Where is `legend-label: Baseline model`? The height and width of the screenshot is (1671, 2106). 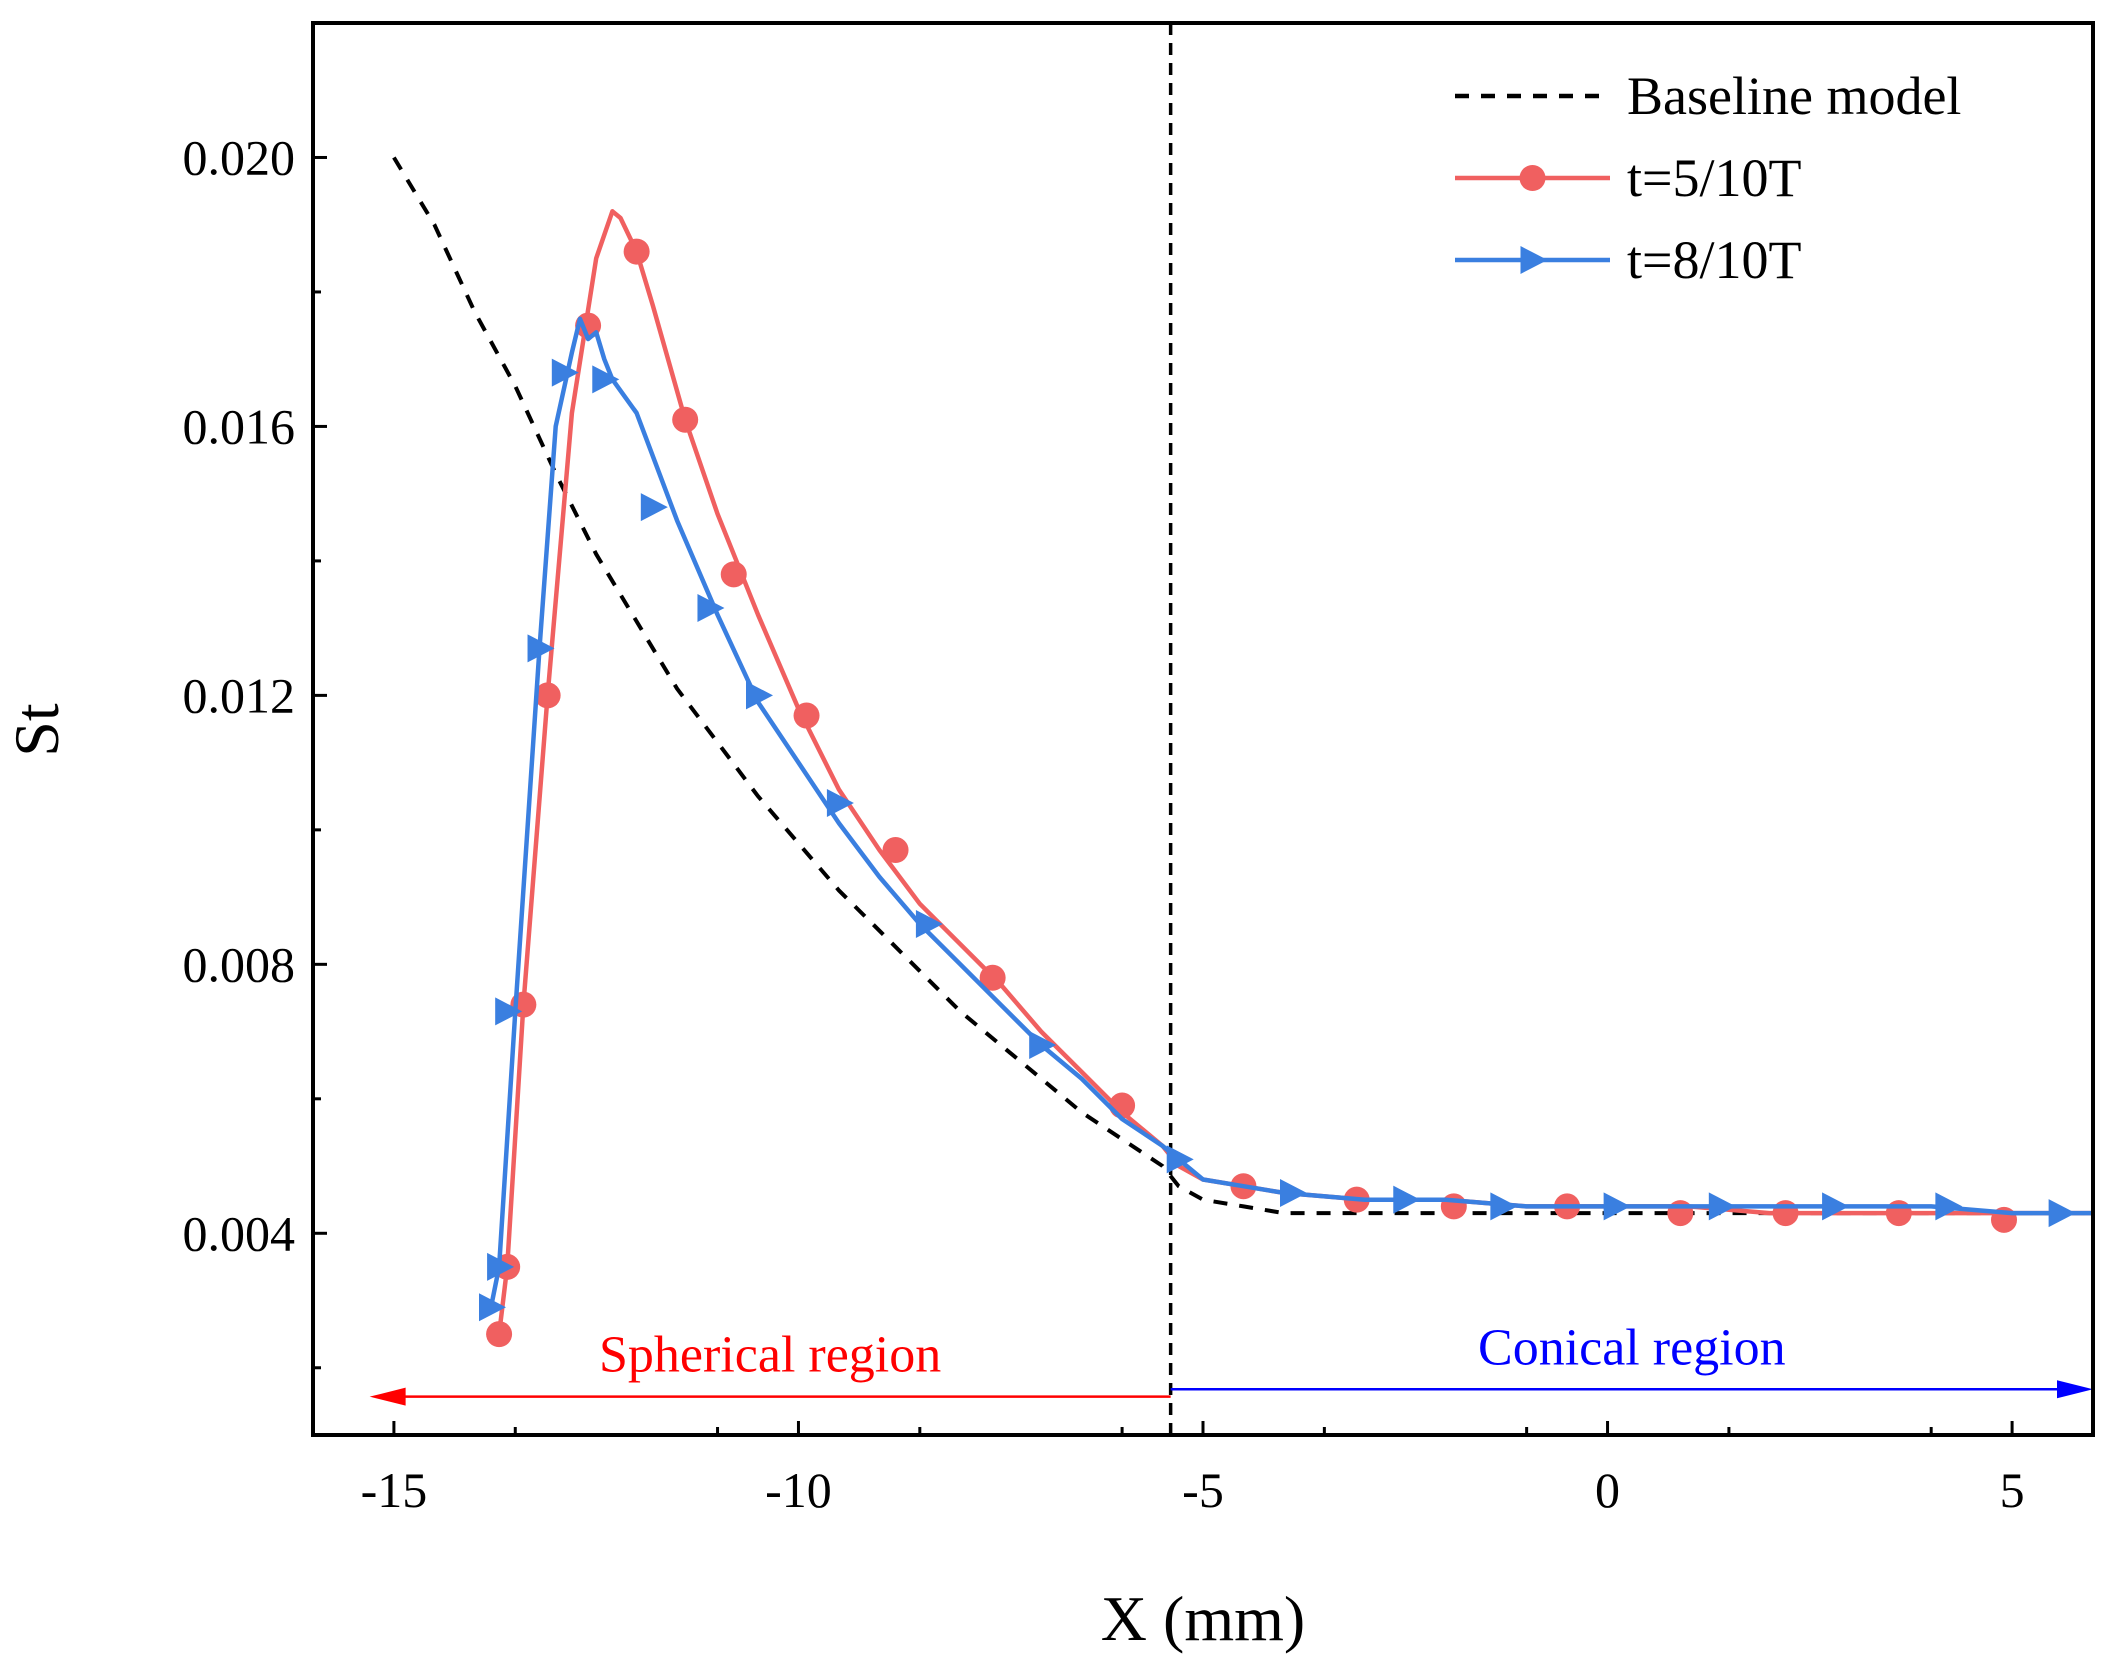
legend-label: Baseline model is located at coordinates (1794, 96).